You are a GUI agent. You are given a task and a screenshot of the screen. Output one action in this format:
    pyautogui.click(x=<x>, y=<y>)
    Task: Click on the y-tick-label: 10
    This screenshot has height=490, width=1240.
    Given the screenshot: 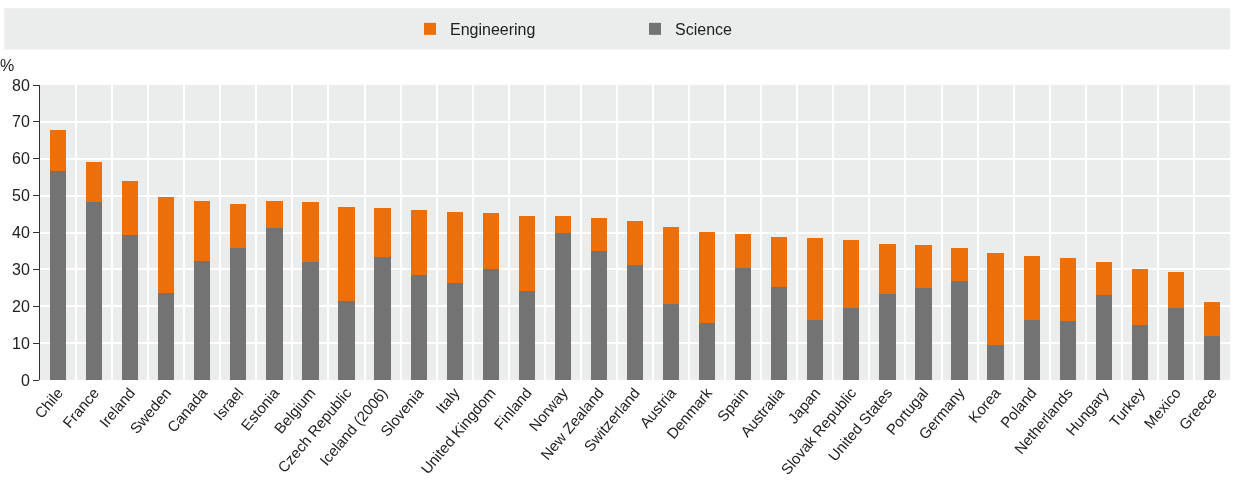 What is the action you would take?
    pyautogui.click(x=21, y=343)
    